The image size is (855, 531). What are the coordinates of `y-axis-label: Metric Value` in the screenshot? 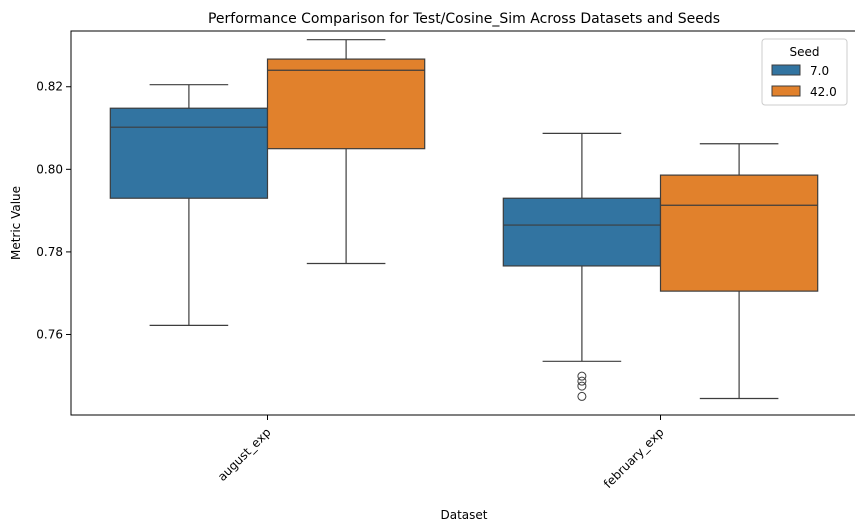 It's located at (16, 223).